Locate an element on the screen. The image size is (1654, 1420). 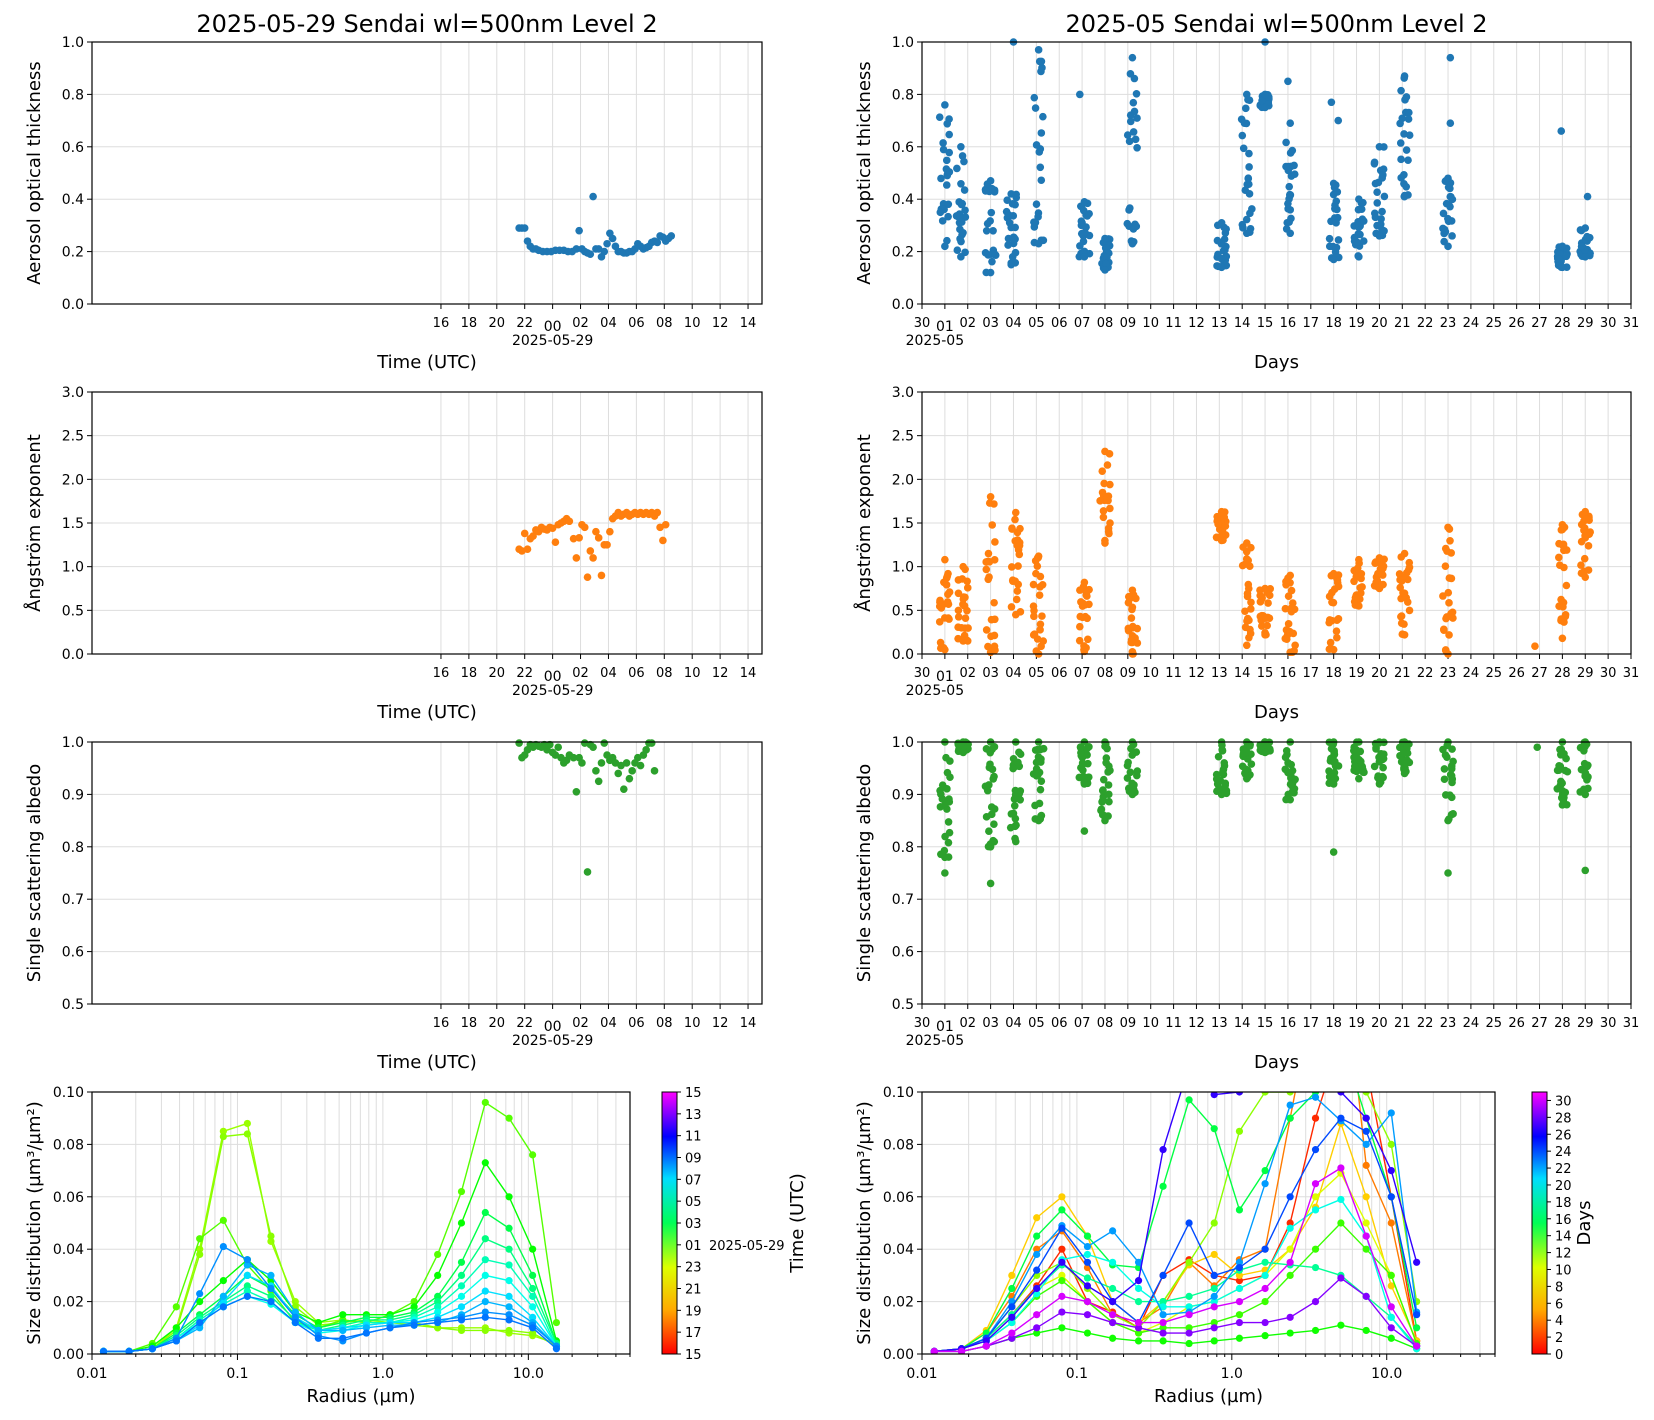
aot-daily-ylabel: Aerosol optical thickness is located at coordinates (34, 172).